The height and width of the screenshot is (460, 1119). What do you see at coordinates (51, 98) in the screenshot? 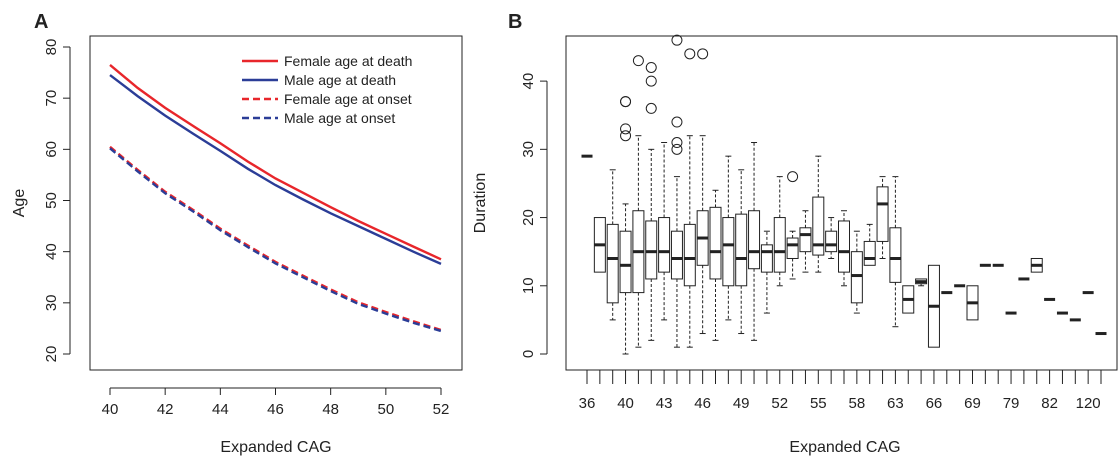
I see `panel-a-y-tick-label: 70` at bounding box center [51, 98].